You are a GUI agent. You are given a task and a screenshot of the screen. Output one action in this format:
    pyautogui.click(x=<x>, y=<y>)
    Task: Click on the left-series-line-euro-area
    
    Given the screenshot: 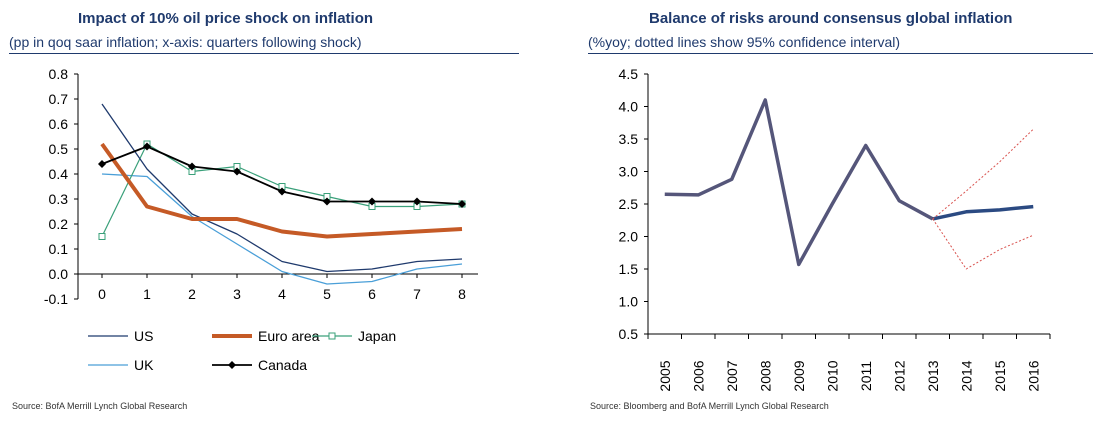 What is the action you would take?
    pyautogui.click(x=281, y=190)
    